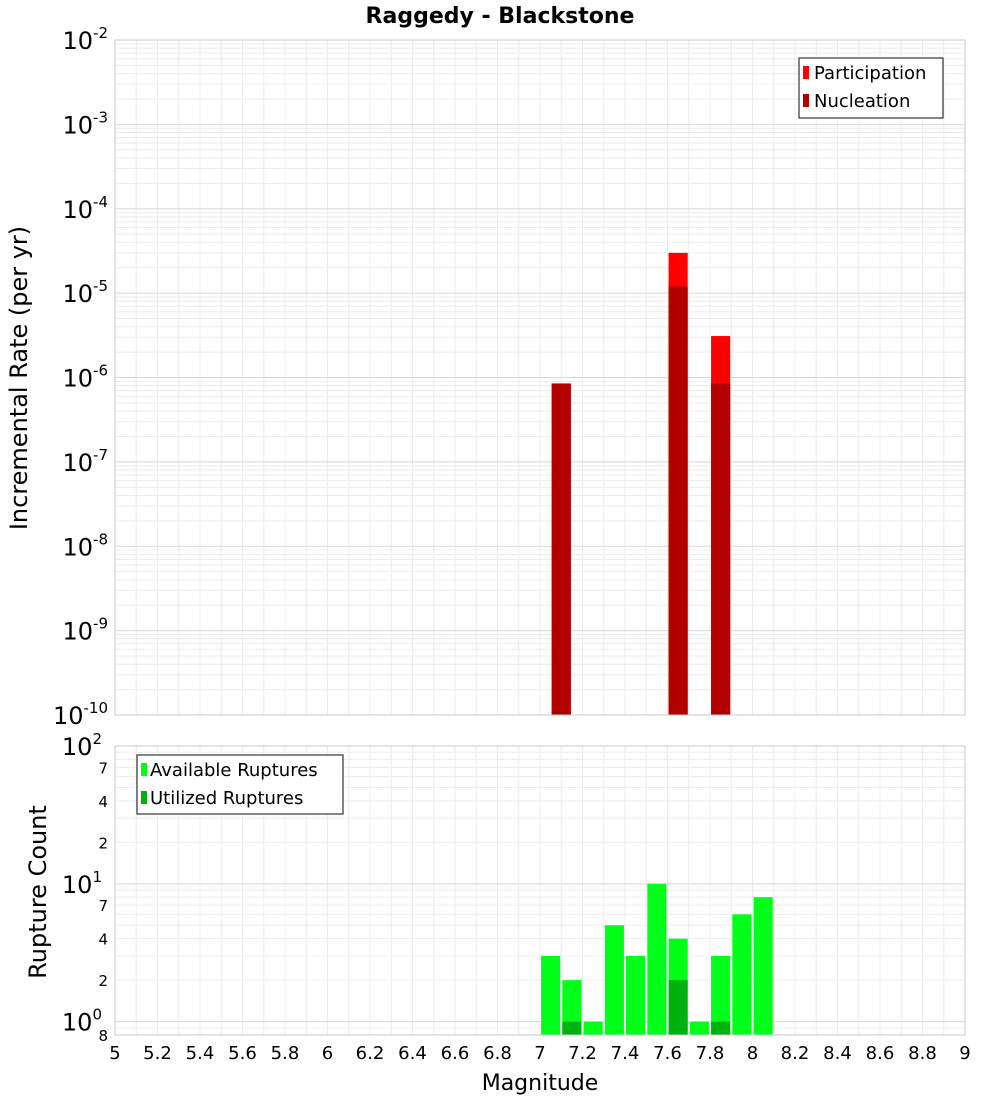 The width and height of the screenshot is (1000, 1100). I want to click on x-tick-label: 7.8, so click(710, 1053).